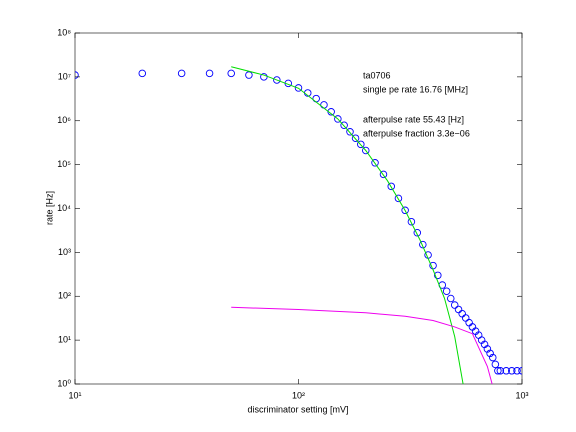 This screenshot has height=432, width=576. I want to click on y-tick-label: 10⁷, so click(64, 76).